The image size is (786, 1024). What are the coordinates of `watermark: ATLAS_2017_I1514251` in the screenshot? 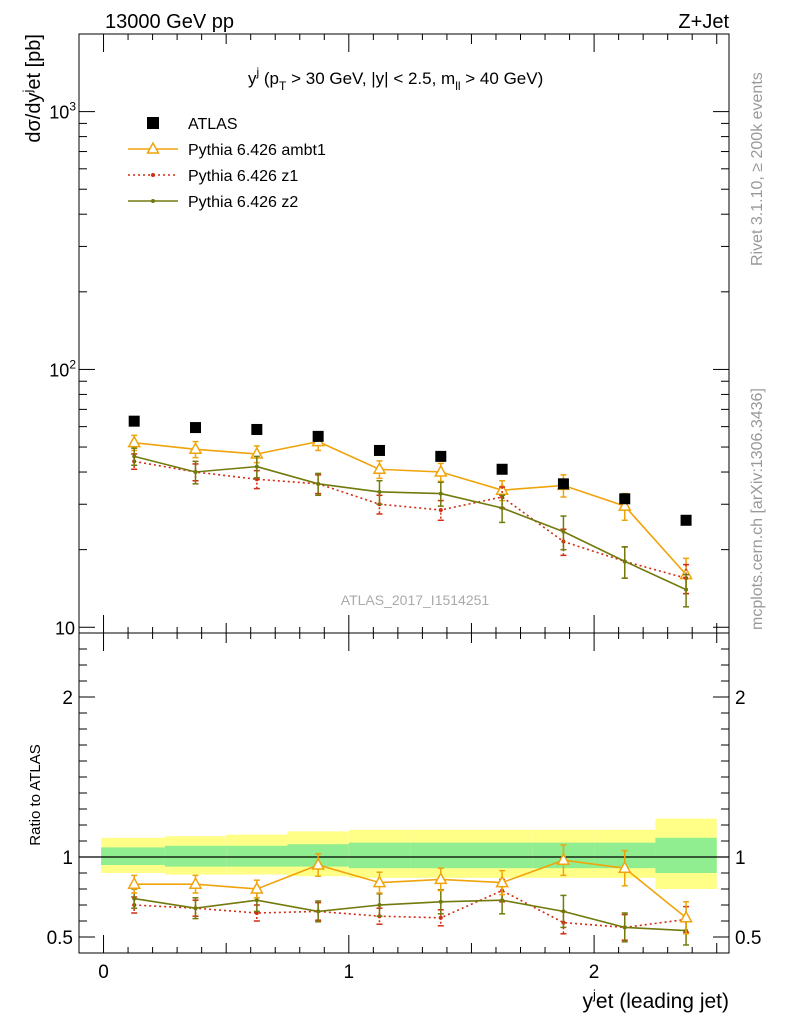 It's located at (415, 600).